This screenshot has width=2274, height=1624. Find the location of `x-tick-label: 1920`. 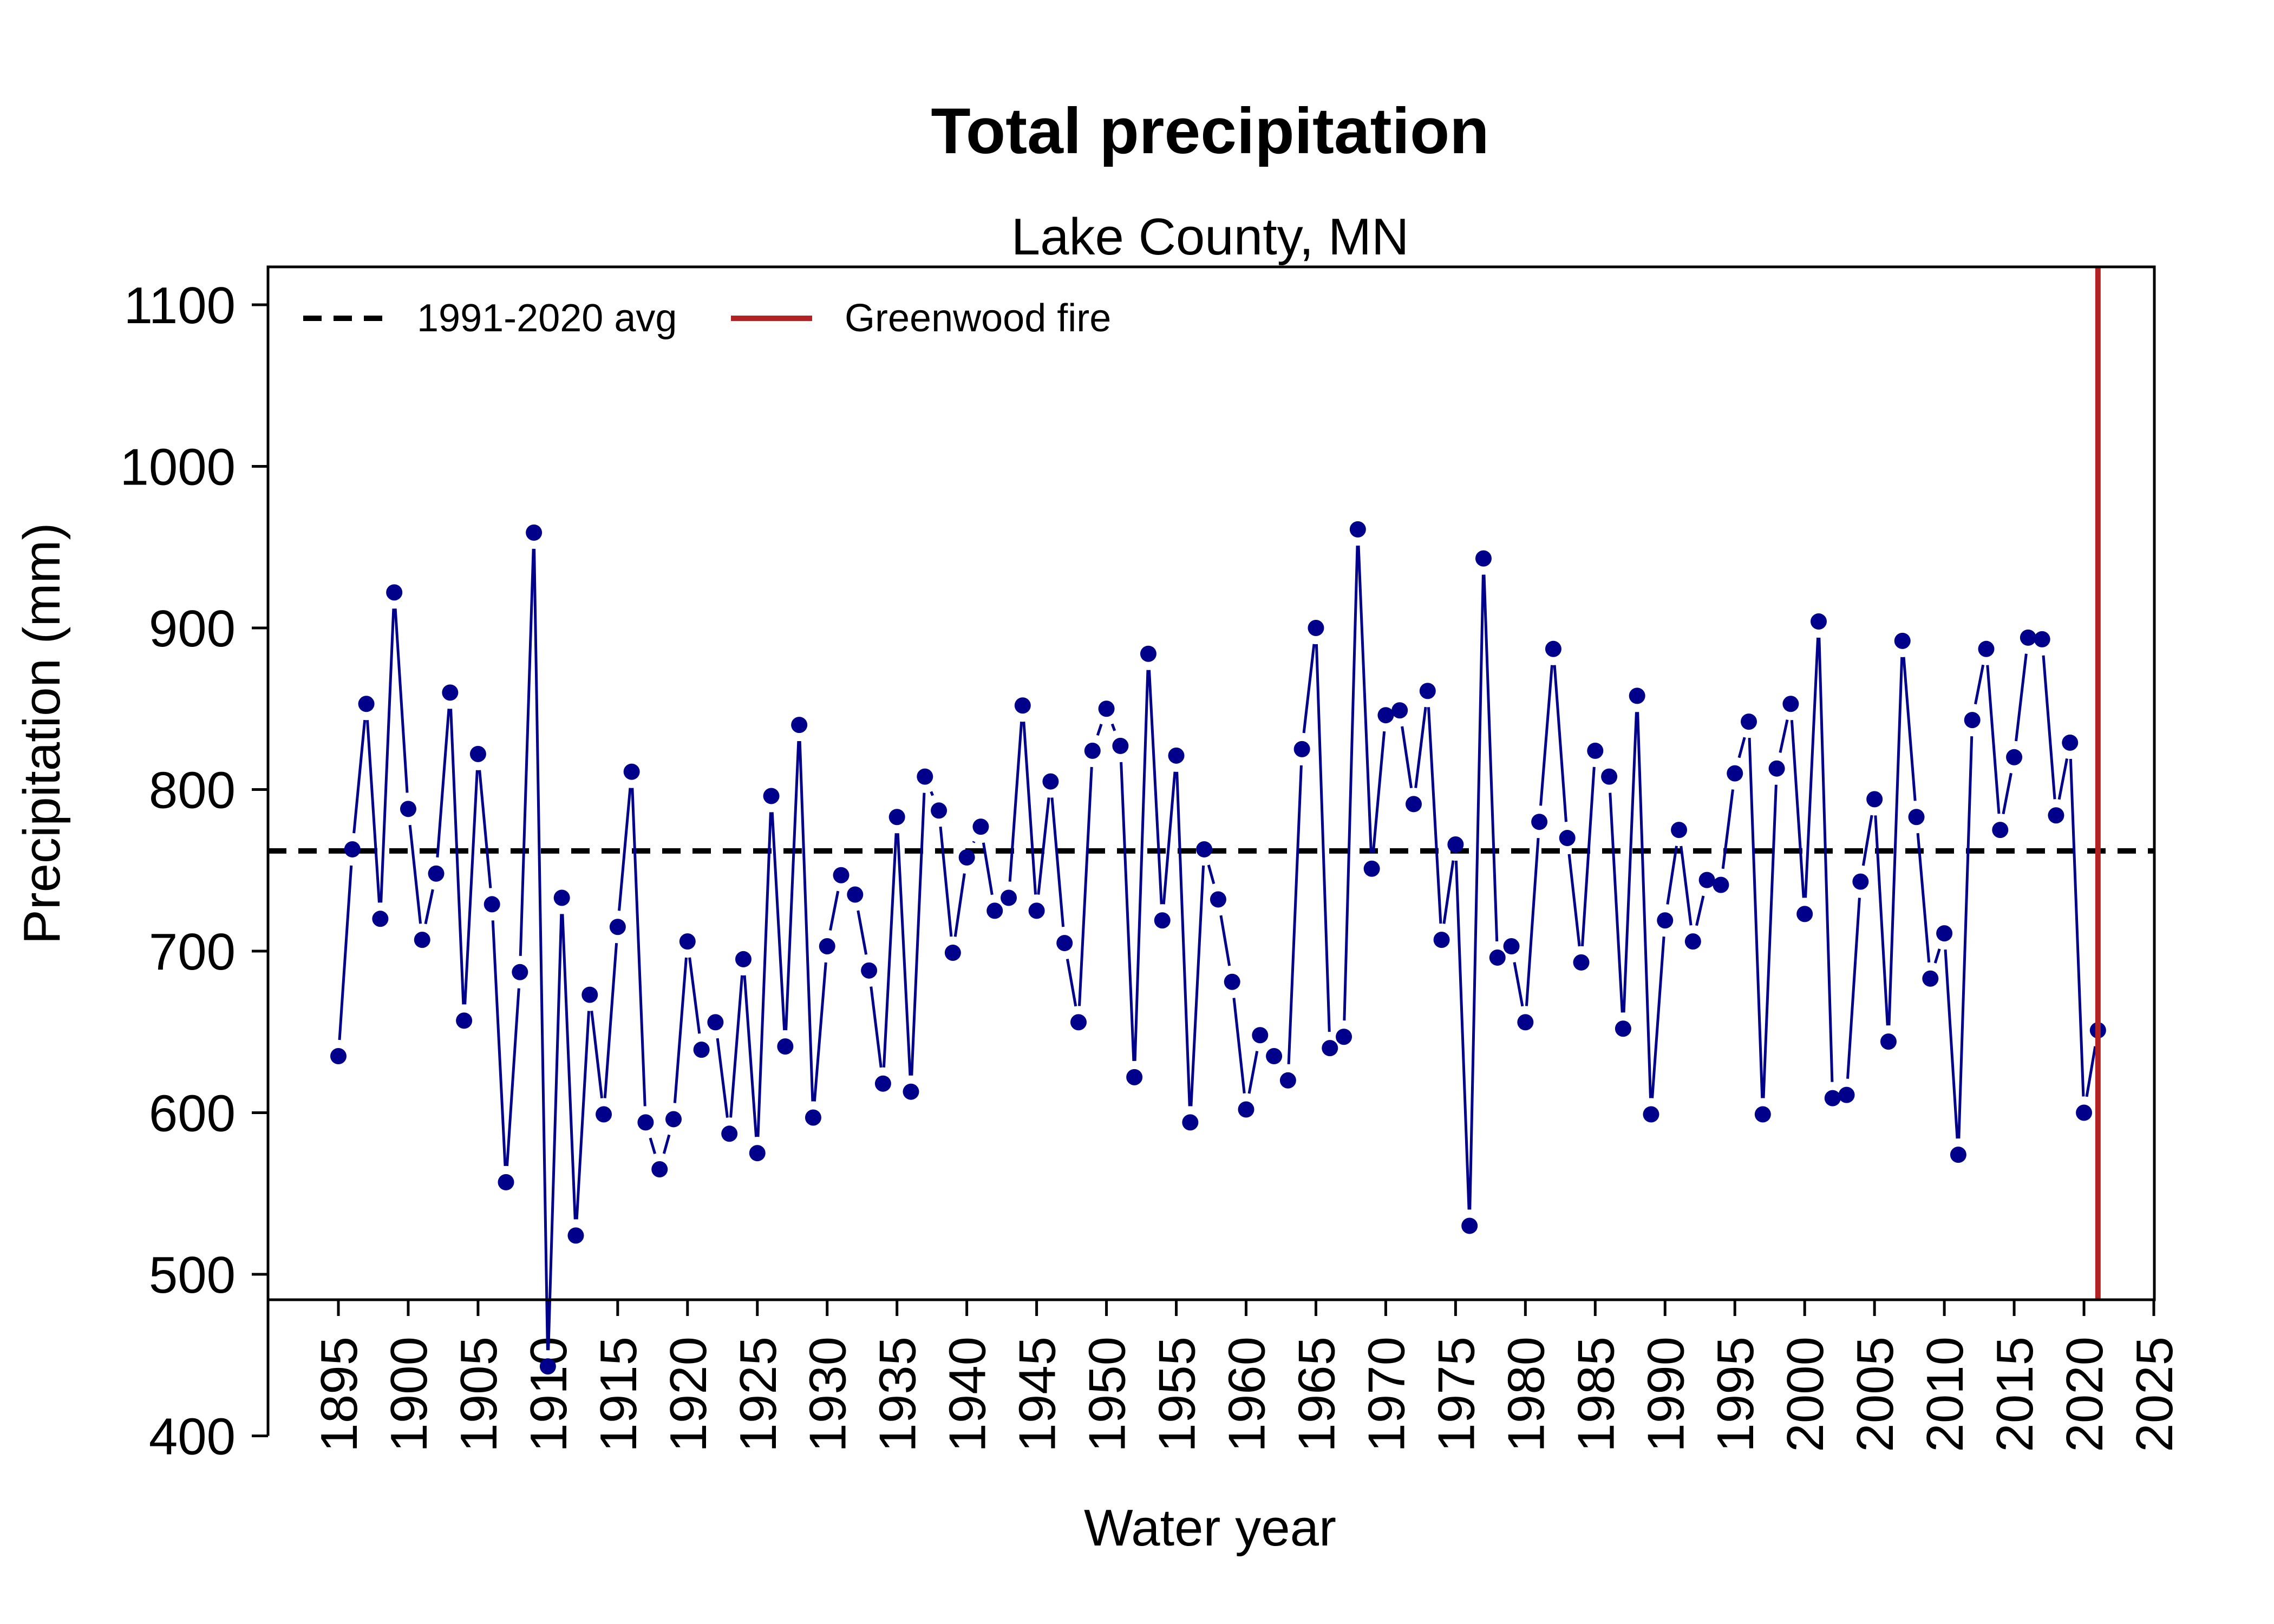

x-tick-label: 1920 is located at coordinates (688, 1394).